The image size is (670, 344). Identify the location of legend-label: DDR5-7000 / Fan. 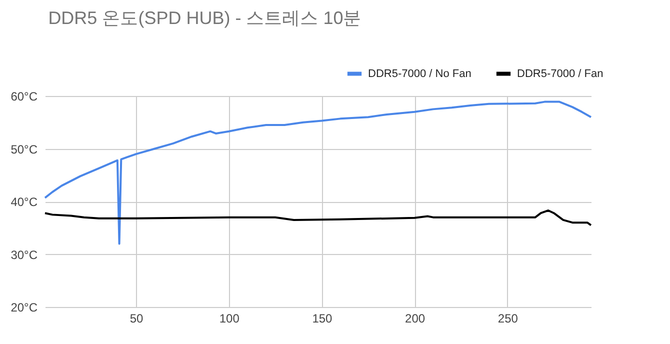
(560, 74).